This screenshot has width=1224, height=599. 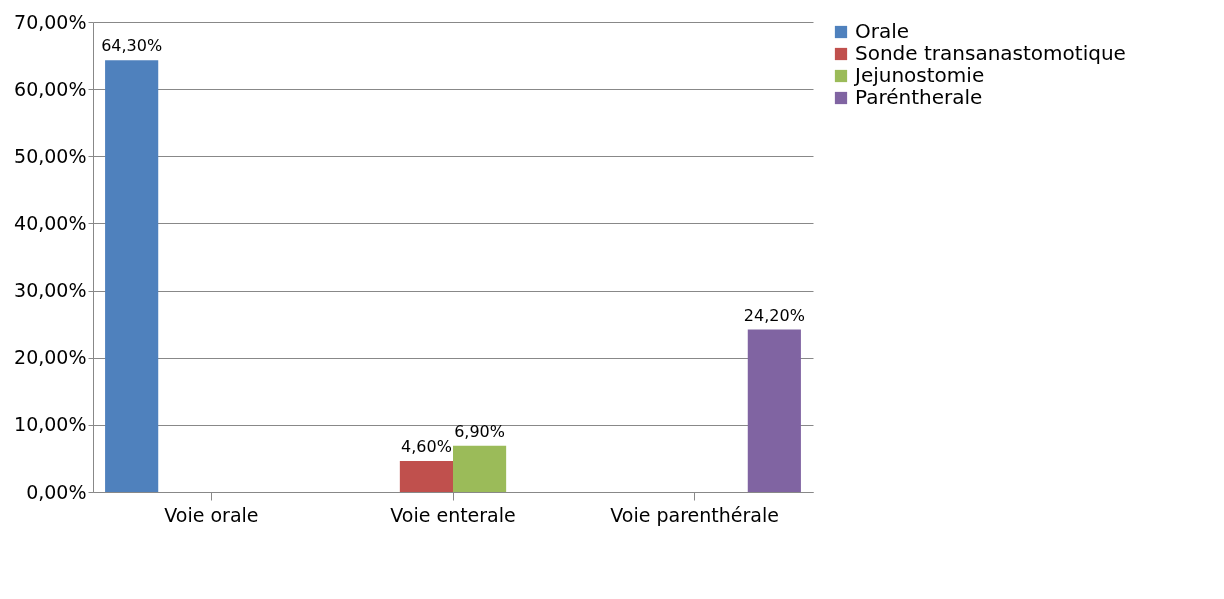 What do you see at coordinates (50, 357) in the screenshot?
I see `y-tick-label: 20,00%` at bounding box center [50, 357].